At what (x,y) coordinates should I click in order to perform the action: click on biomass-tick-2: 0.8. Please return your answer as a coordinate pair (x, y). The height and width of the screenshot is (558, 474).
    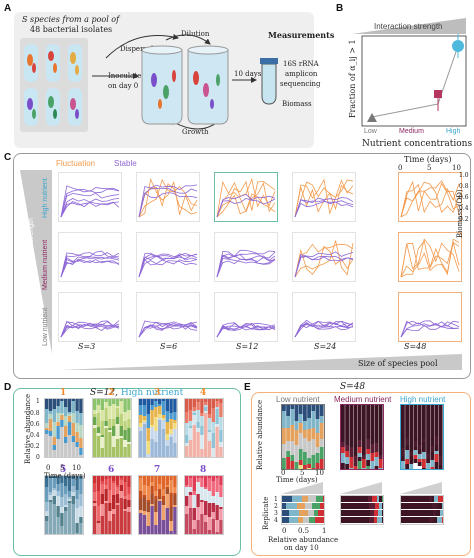
    Looking at the image, I should click on (464, 186).